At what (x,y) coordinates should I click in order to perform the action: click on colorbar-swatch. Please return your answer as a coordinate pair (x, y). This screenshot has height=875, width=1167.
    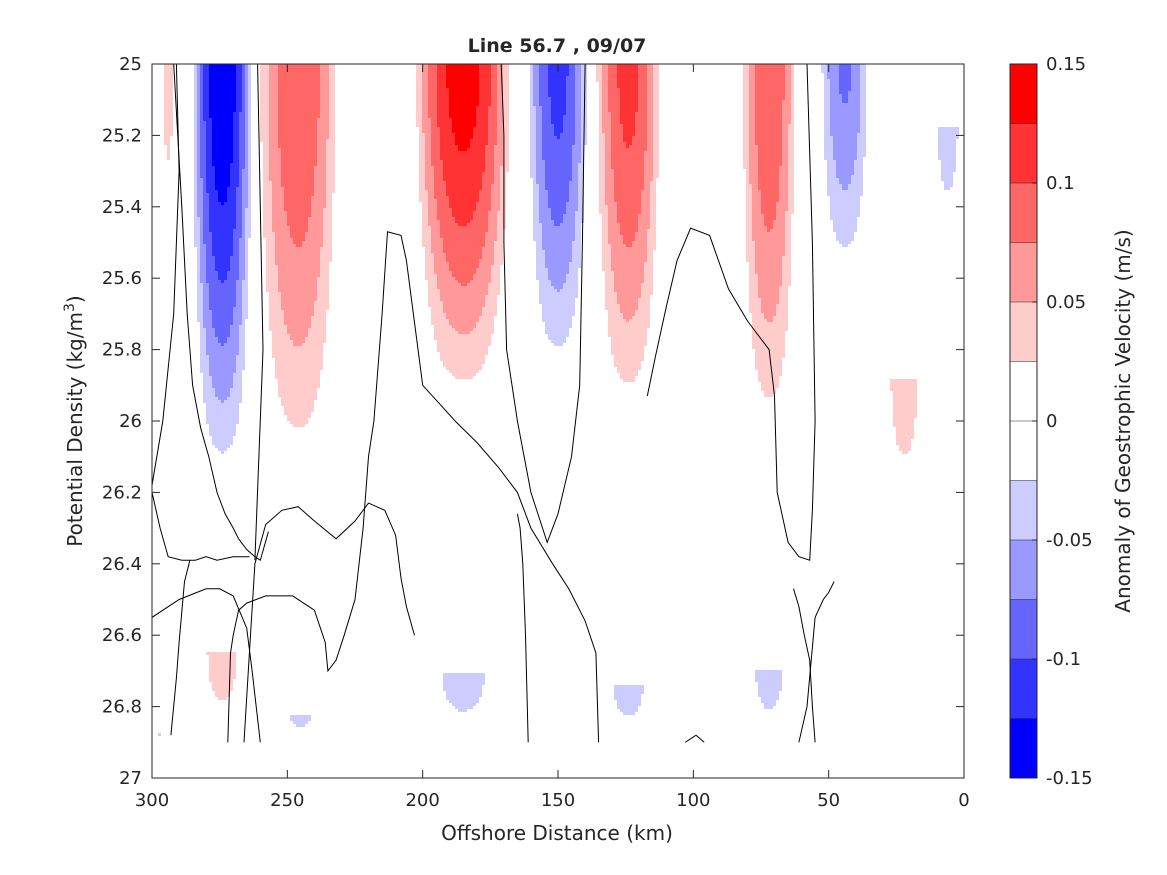
    Looking at the image, I should click on (1023, 570).